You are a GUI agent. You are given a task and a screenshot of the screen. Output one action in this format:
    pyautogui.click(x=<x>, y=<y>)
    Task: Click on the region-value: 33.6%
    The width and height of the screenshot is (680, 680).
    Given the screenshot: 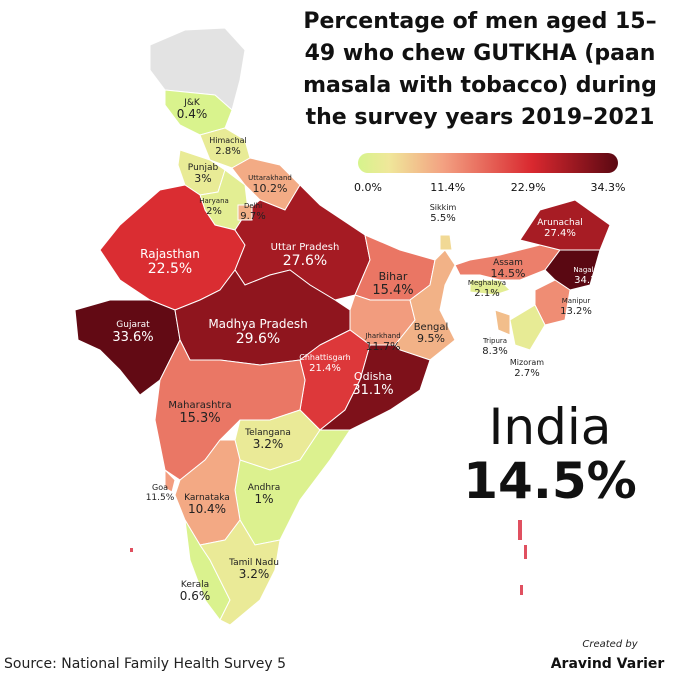 What is the action you would take?
    pyautogui.click(x=132, y=337)
    